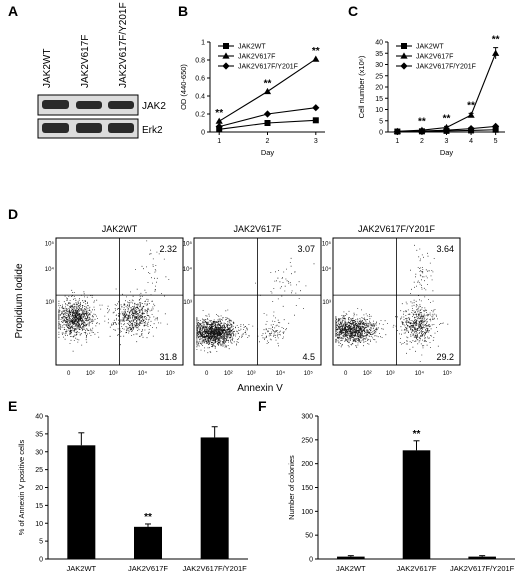 Image resolution: width=520 pixels, height=580 pixels. What do you see at coordinates (39, 524) in the screenshot?
I see `y-tick-label: 10` at bounding box center [39, 524].